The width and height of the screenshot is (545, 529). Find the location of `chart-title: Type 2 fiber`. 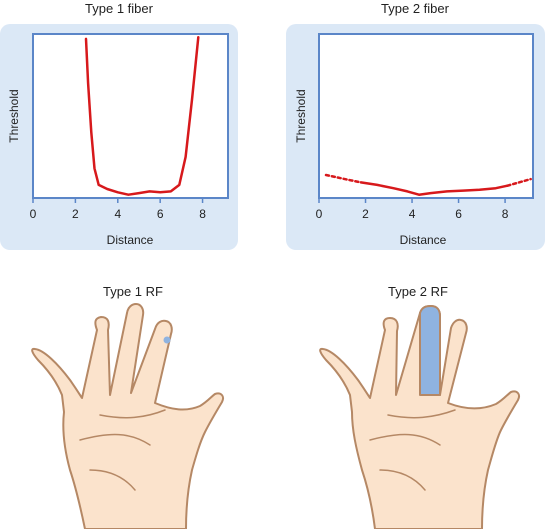

chart-title: Type 2 fiber is located at coordinates (415, 8).